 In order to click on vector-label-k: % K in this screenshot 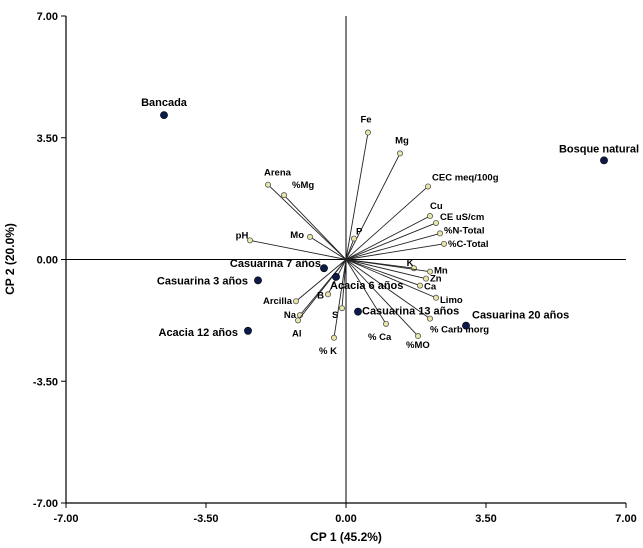, I will do `click(328, 351)`.